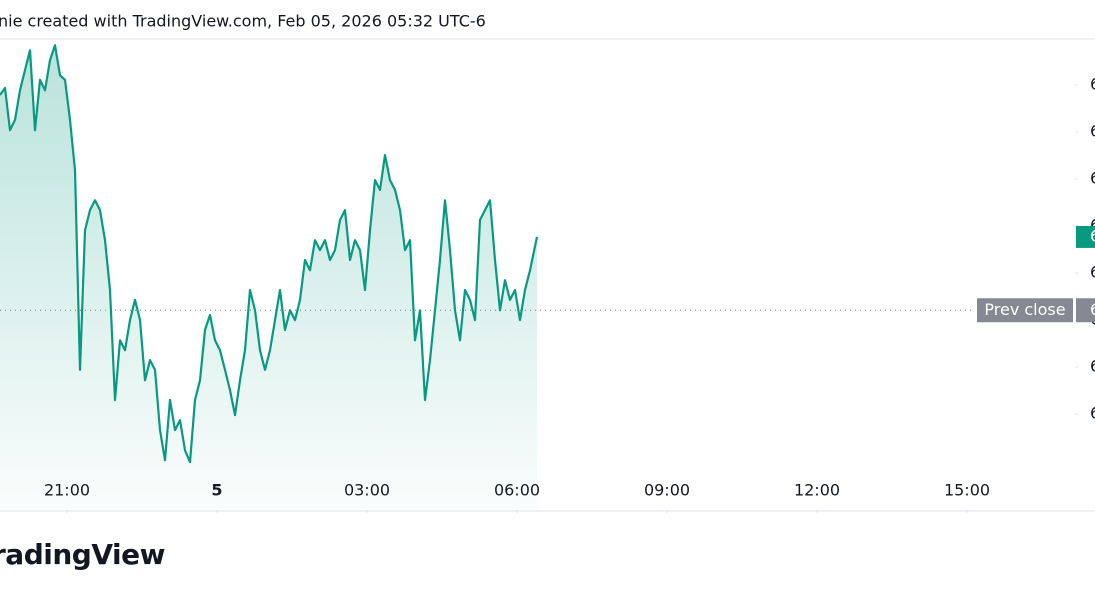 Image resolution: width=1095 pixels, height=600 pixels. Describe the element at coordinates (1092, 235) in the screenshot. I see `last-price-label: 6` at that location.